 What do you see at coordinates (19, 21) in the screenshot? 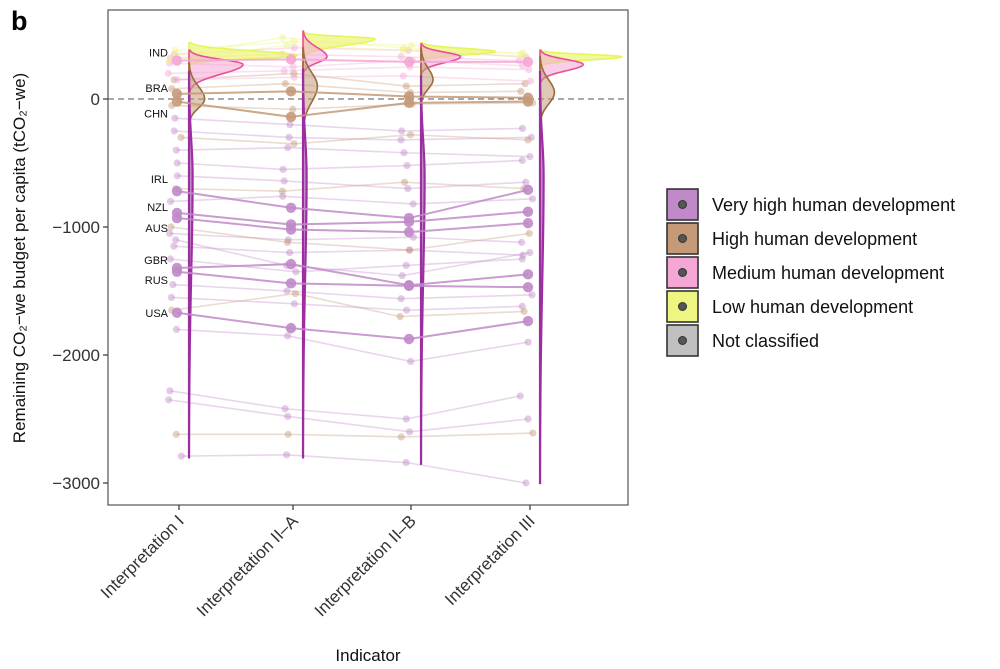
I see `panel-label: b` at bounding box center [19, 21].